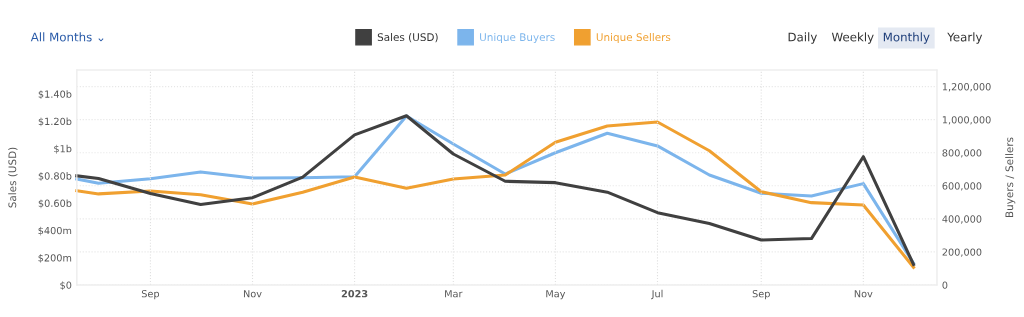 The image size is (1024, 317). What do you see at coordinates (633, 38) in the screenshot?
I see `legend-label: Unique Sellers` at bounding box center [633, 38].